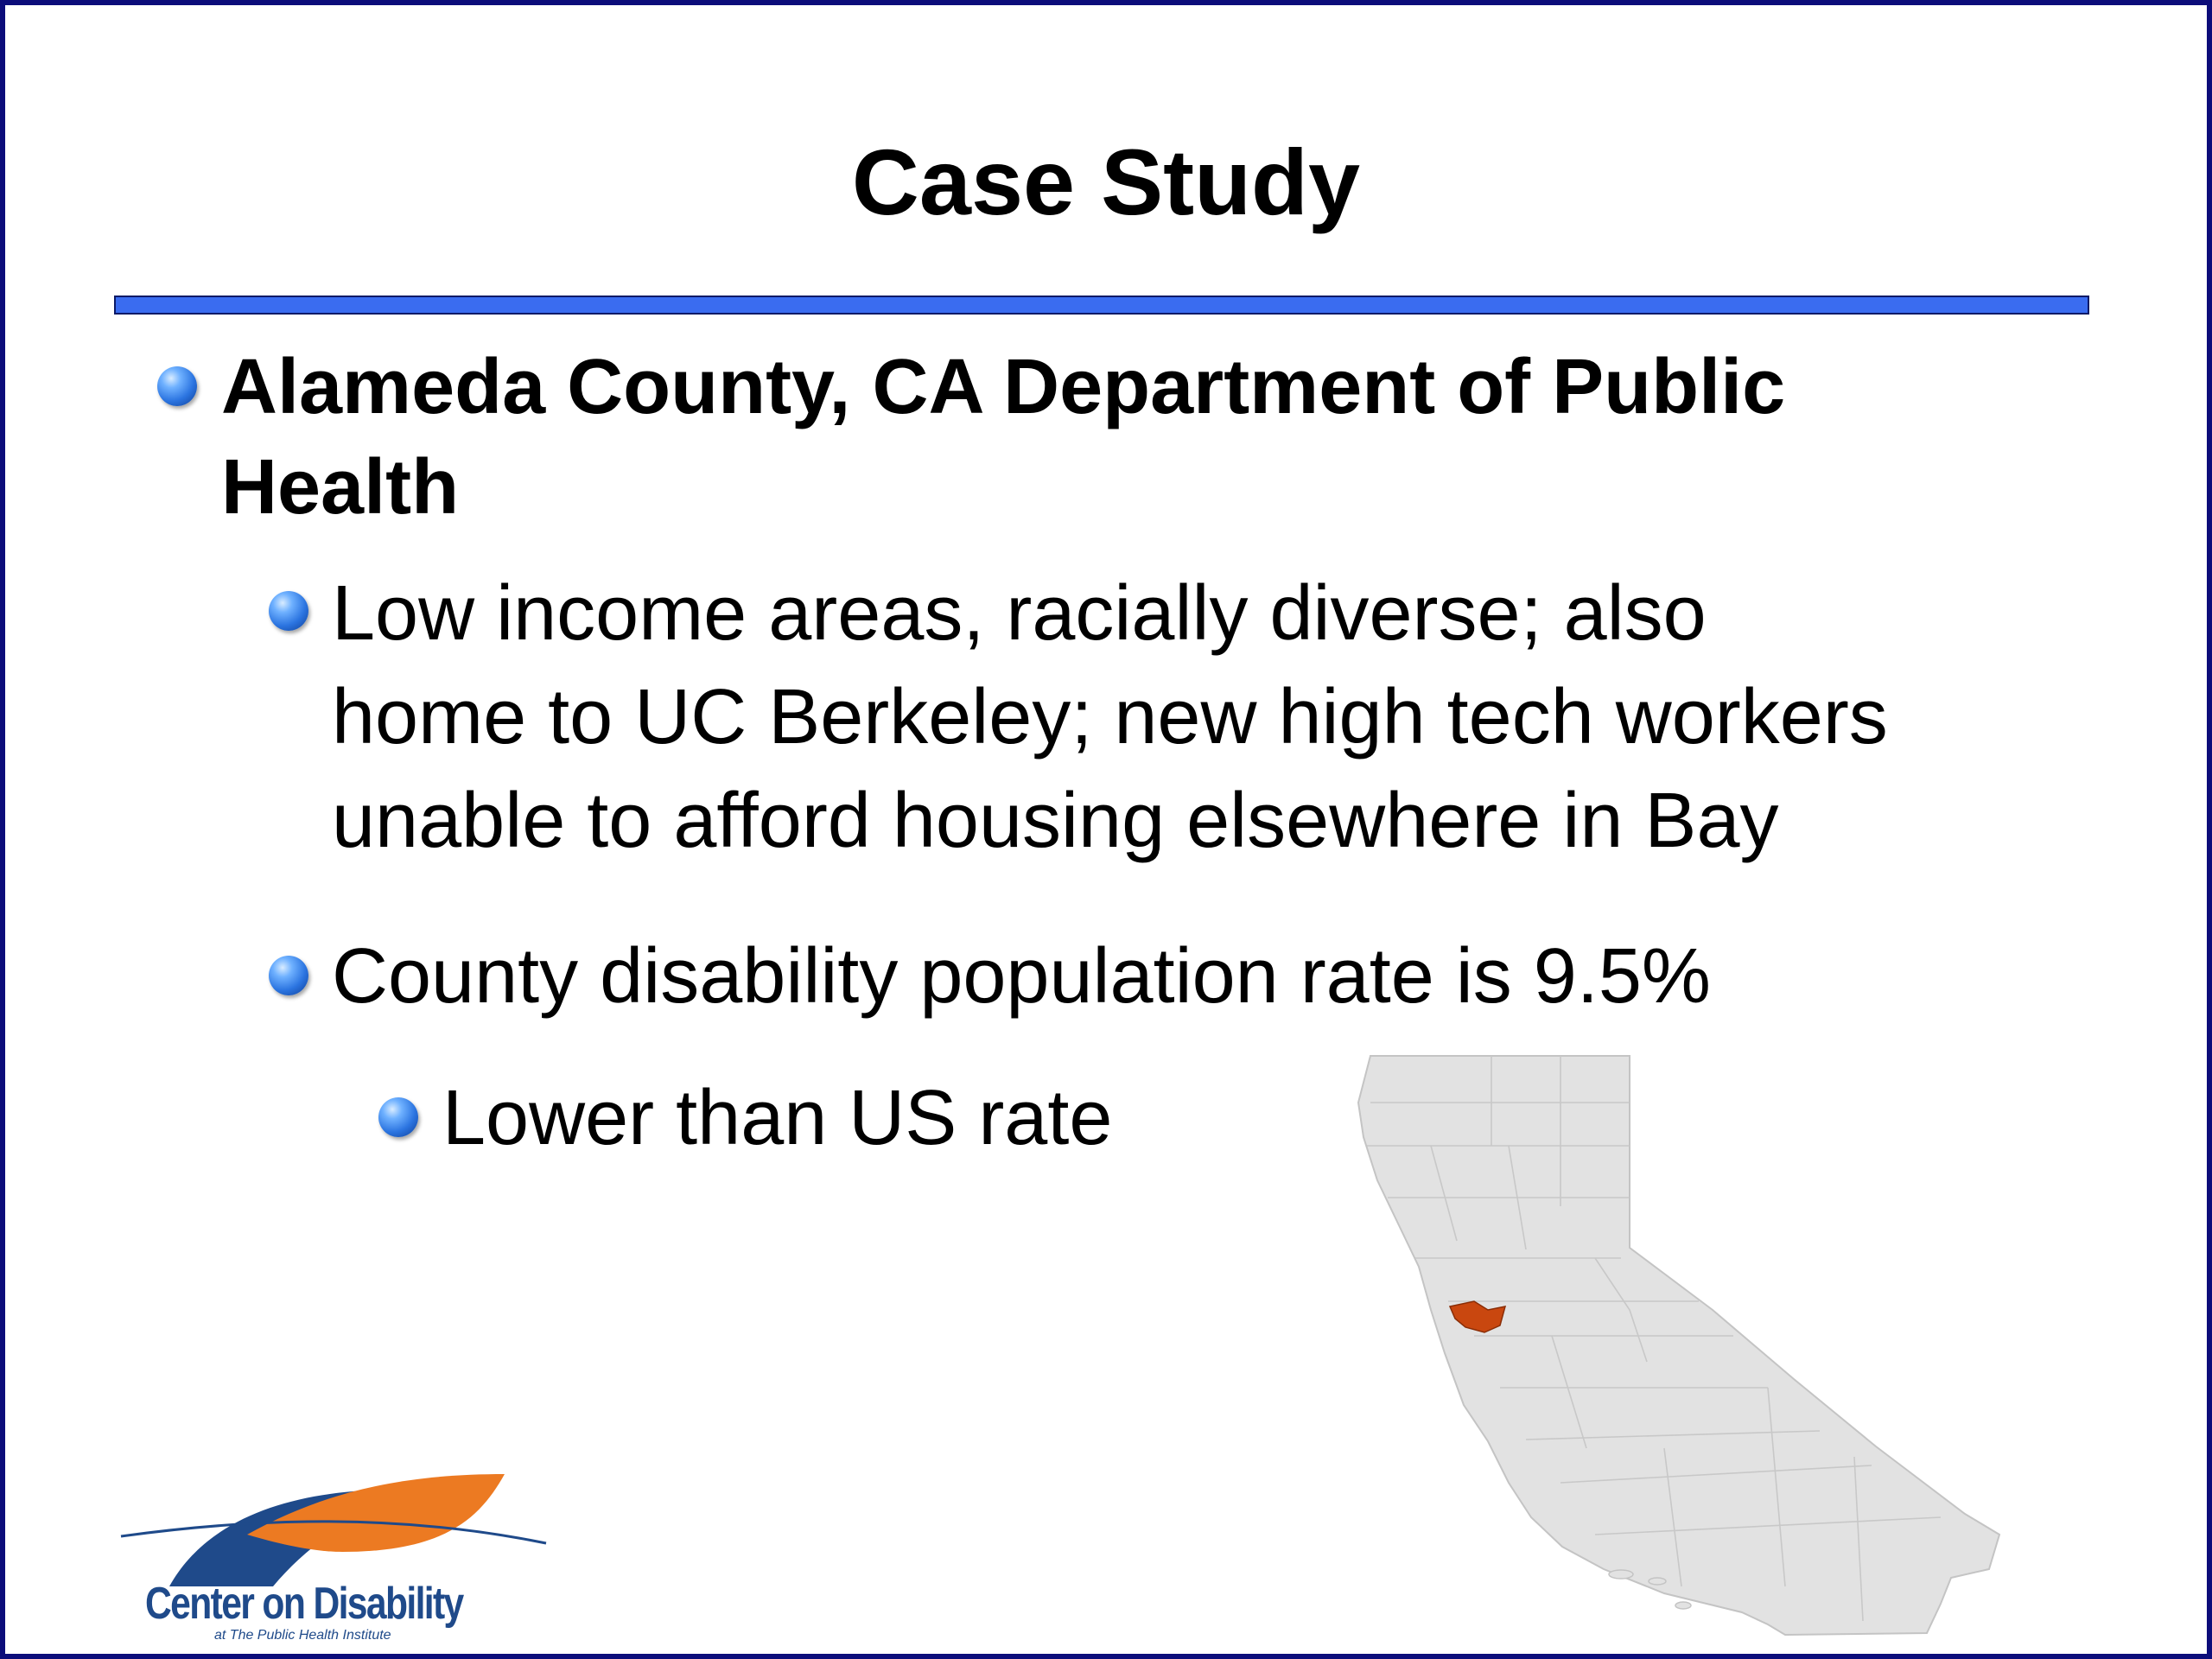  I want to click on california-map-image, so click(1679, 1346).